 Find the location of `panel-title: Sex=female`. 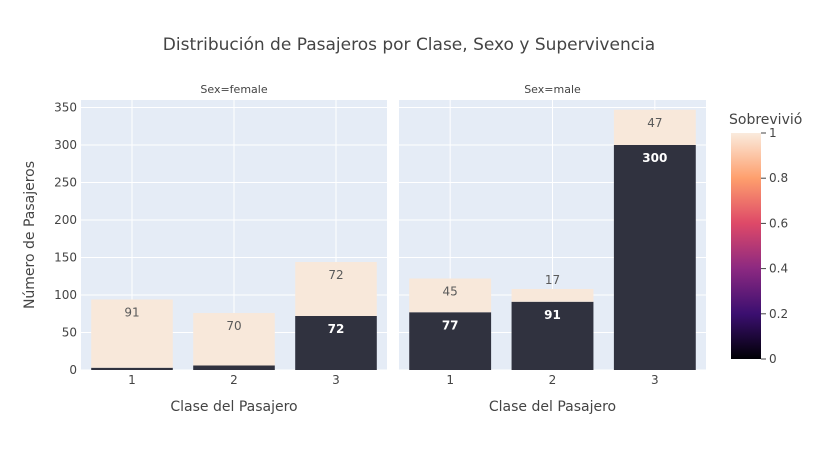

panel-title: Sex=female is located at coordinates (233, 89).